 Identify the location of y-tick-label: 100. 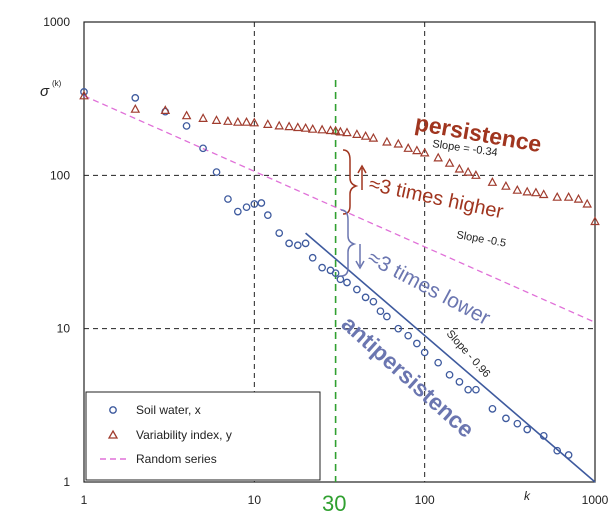
(60, 175).